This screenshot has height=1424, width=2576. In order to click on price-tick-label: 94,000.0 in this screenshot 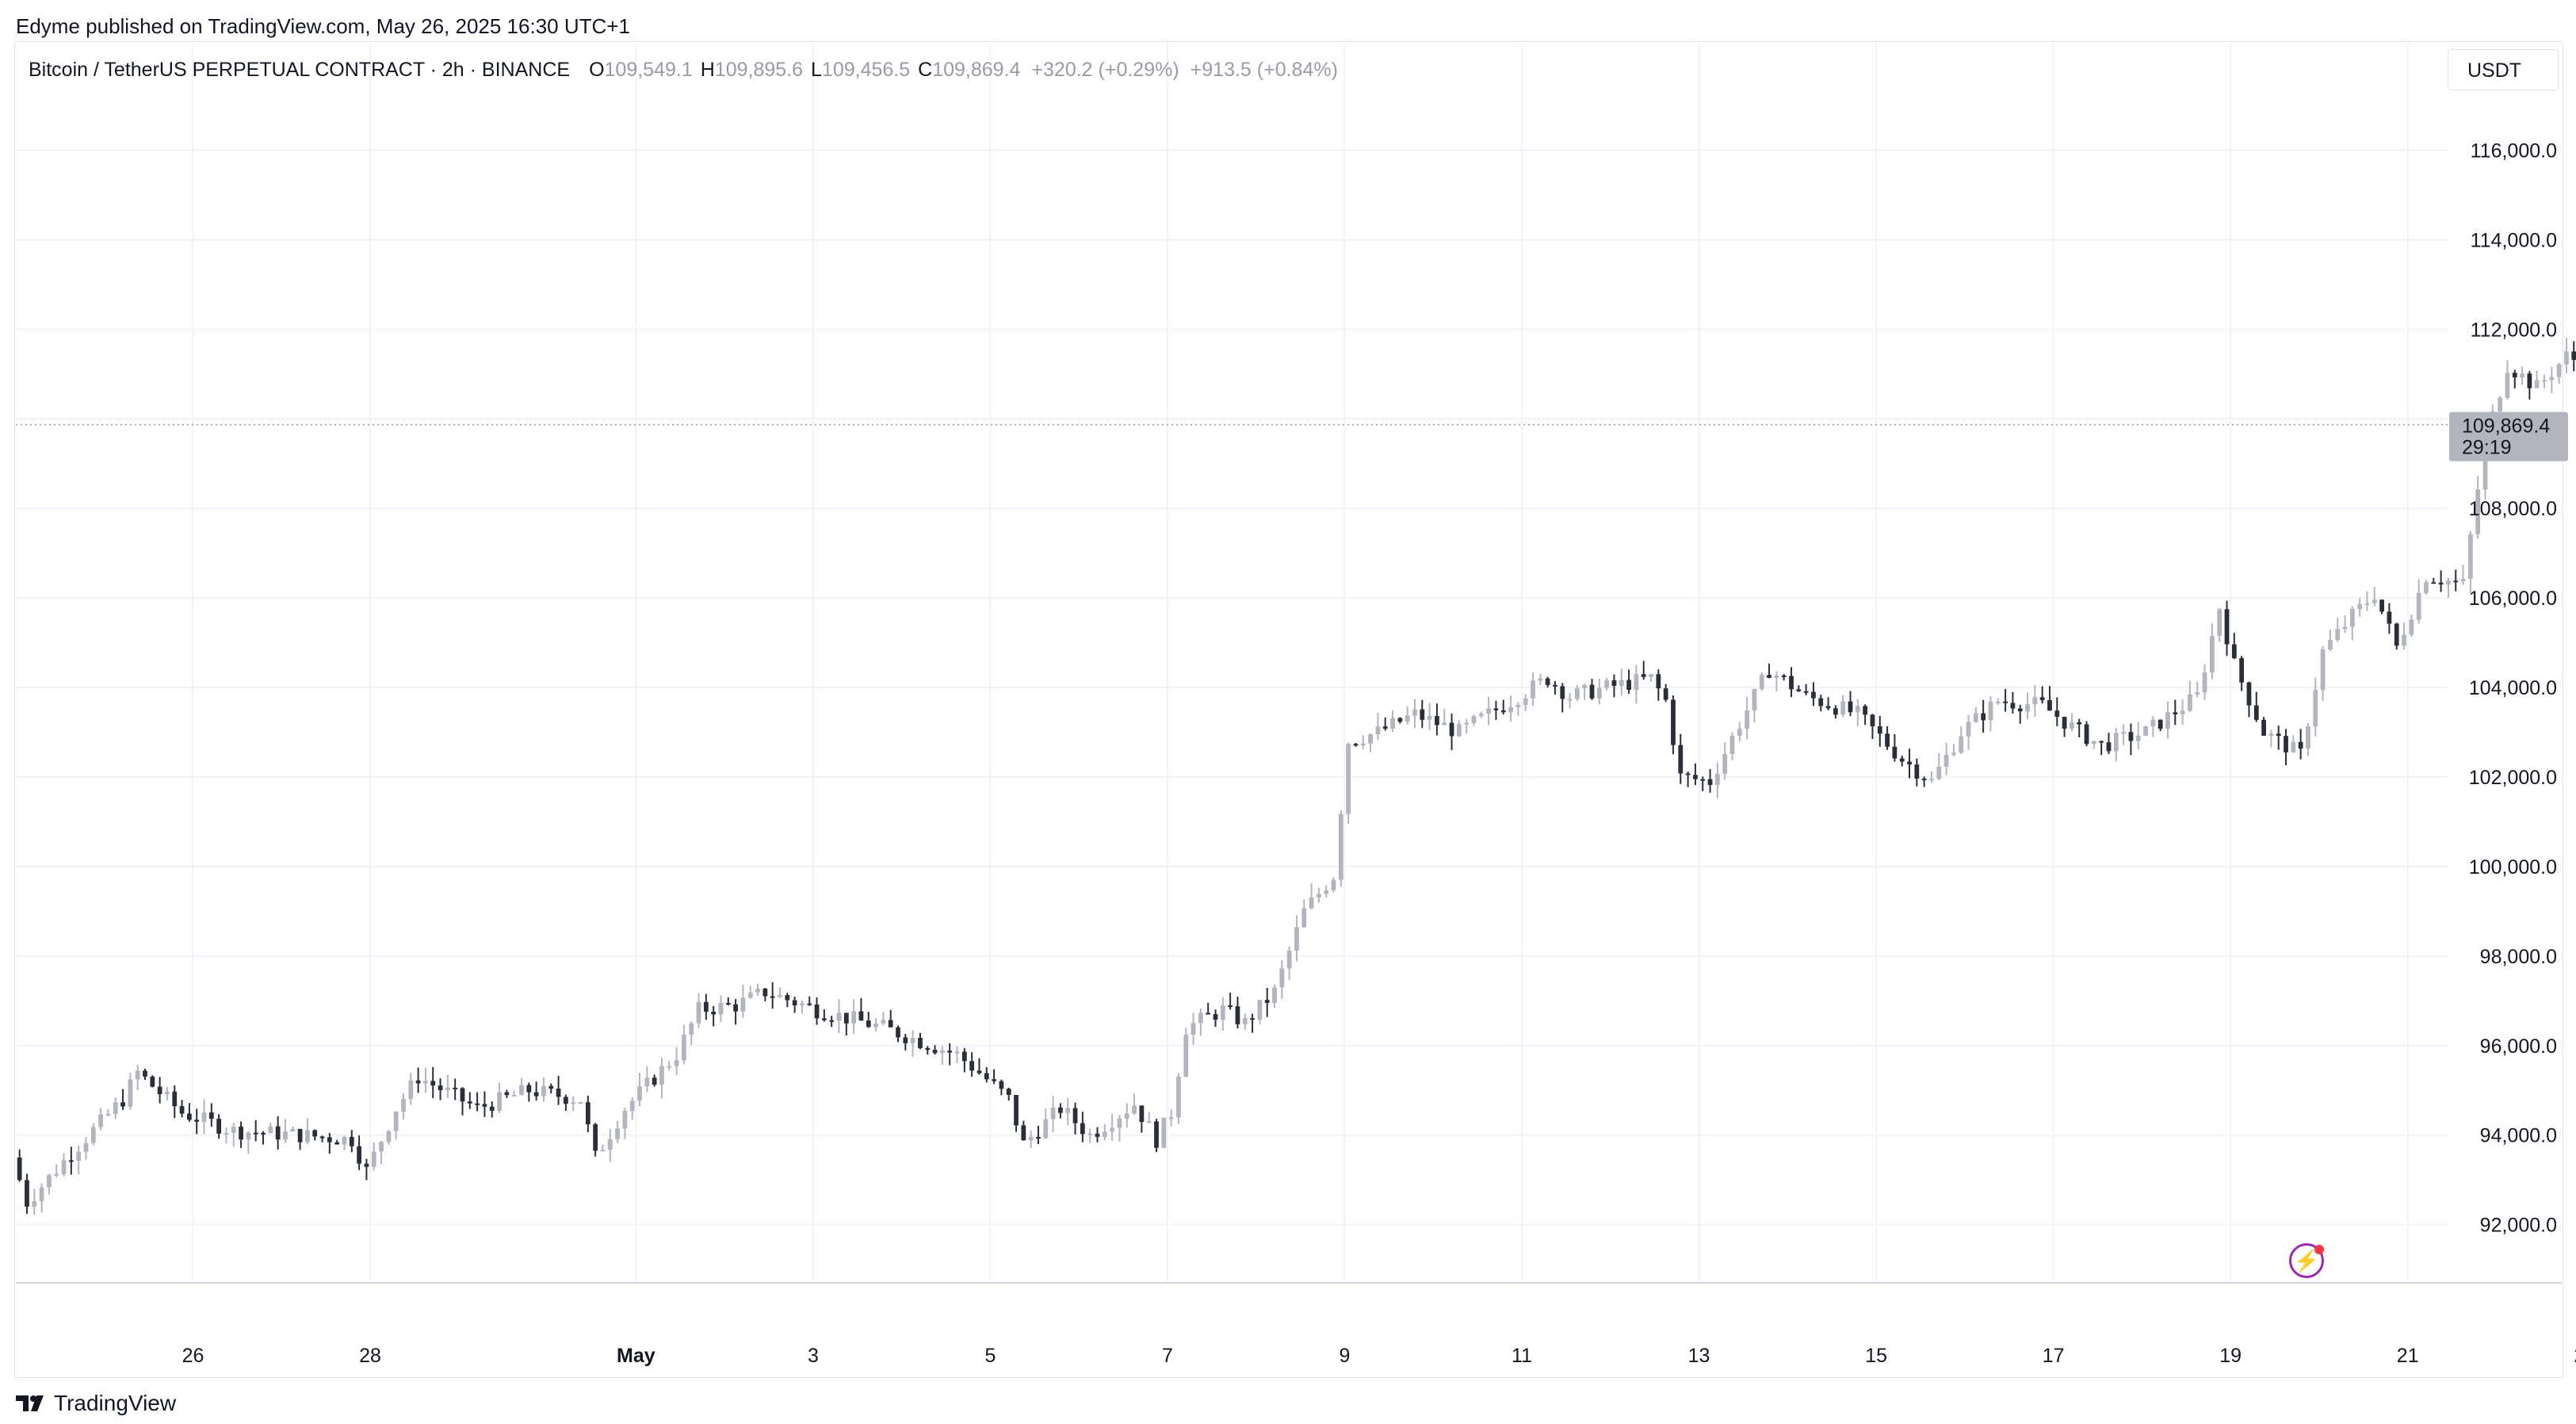, I will do `click(2518, 1136)`.